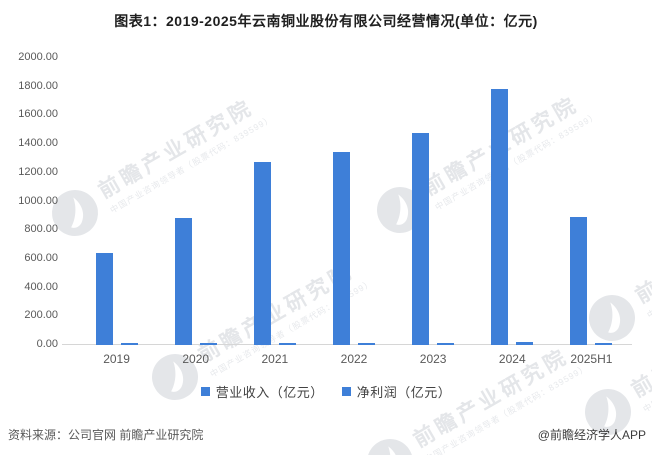 The width and height of the screenshot is (652, 455). What do you see at coordinates (326, 21) in the screenshot?
I see `chart-title: 图表1：2019-2025年云南铜业股份有限公司经营情况(单位：亿元)` at bounding box center [326, 21].